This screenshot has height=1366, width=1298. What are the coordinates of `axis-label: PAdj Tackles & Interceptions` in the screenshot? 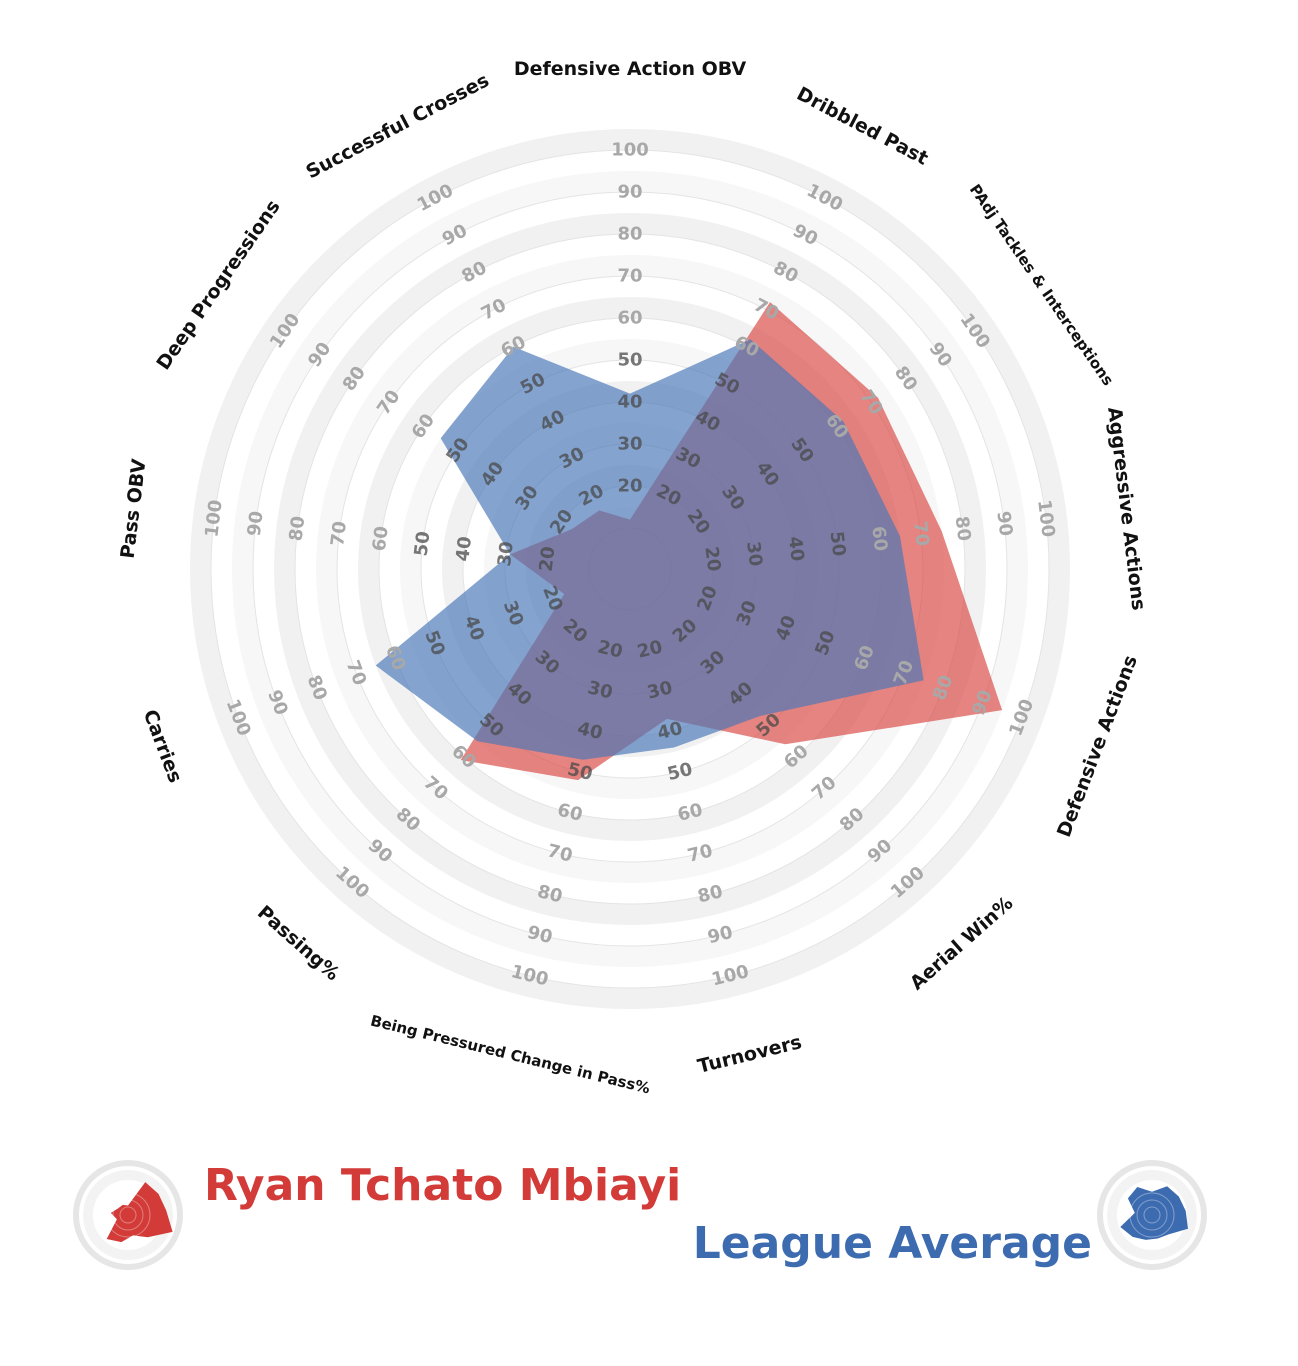 It's located at (1041, 285).